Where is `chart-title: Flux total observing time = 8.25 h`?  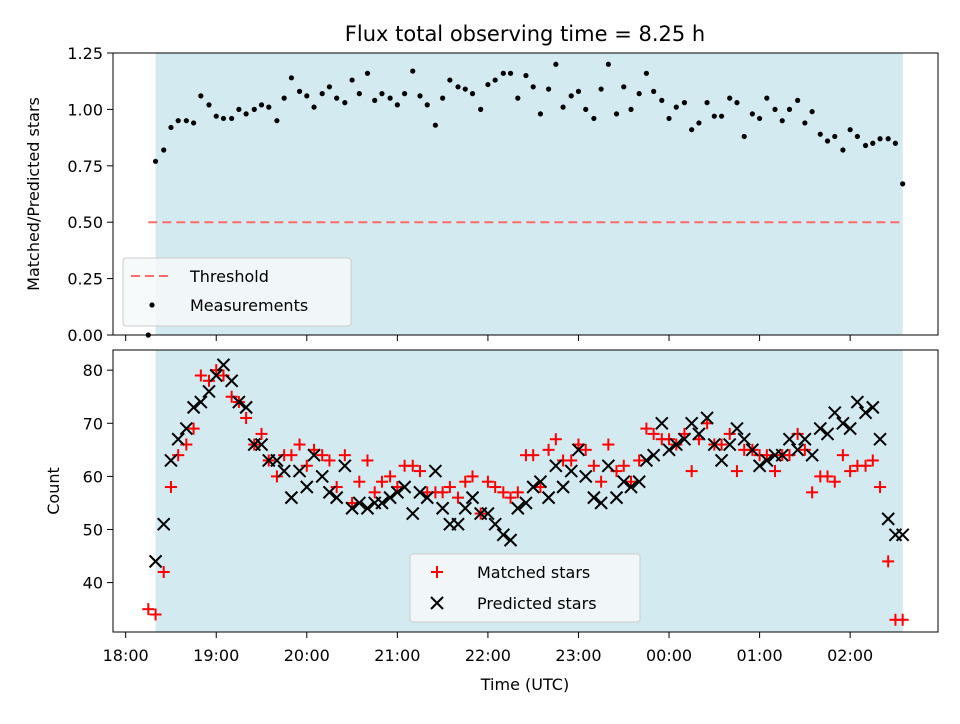 chart-title: Flux total observing time = 8.25 h is located at coordinates (525, 34).